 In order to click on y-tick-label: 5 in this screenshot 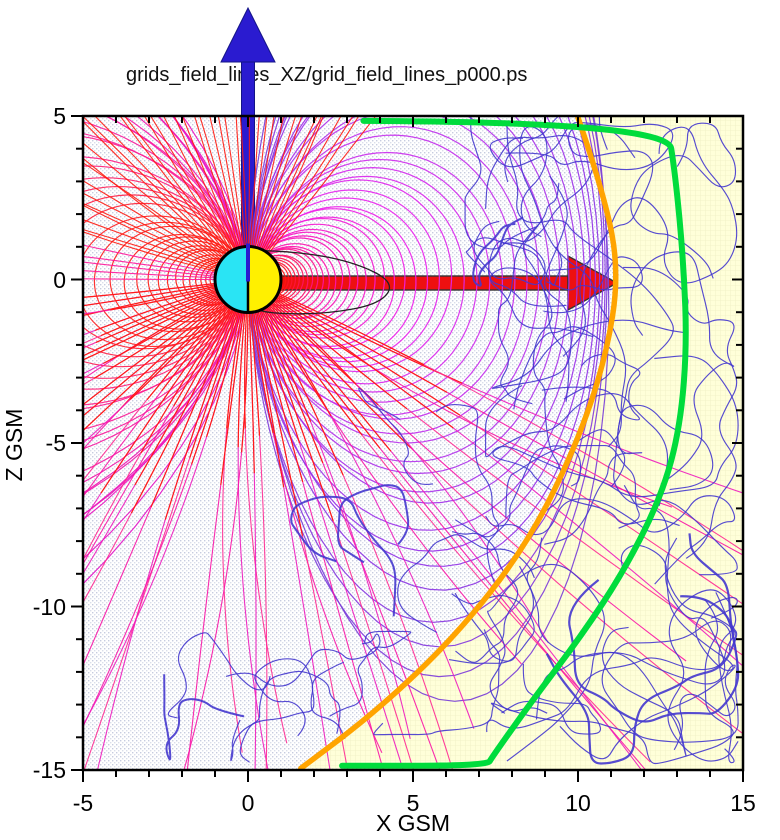, I will do `click(59, 116)`.